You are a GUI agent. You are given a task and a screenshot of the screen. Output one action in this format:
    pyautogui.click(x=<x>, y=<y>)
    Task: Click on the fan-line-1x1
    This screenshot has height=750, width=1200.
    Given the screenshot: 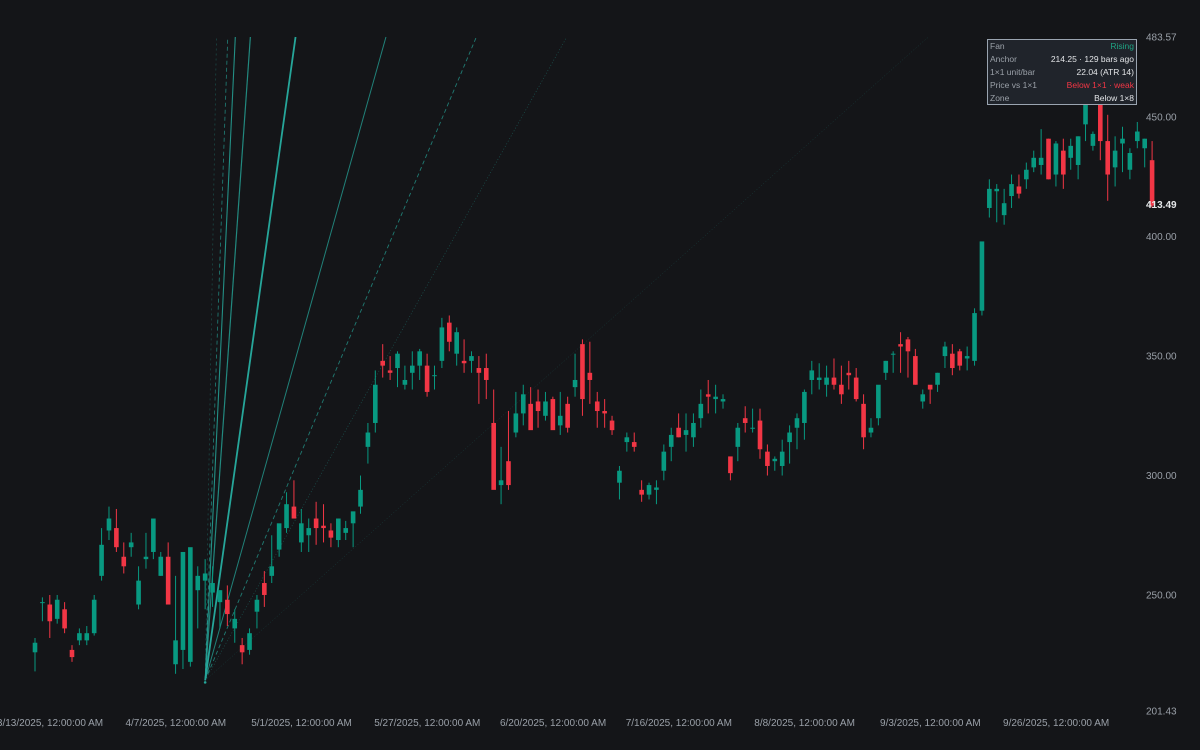 What is the action you would take?
    pyautogui.click(x=250, y=358)
    